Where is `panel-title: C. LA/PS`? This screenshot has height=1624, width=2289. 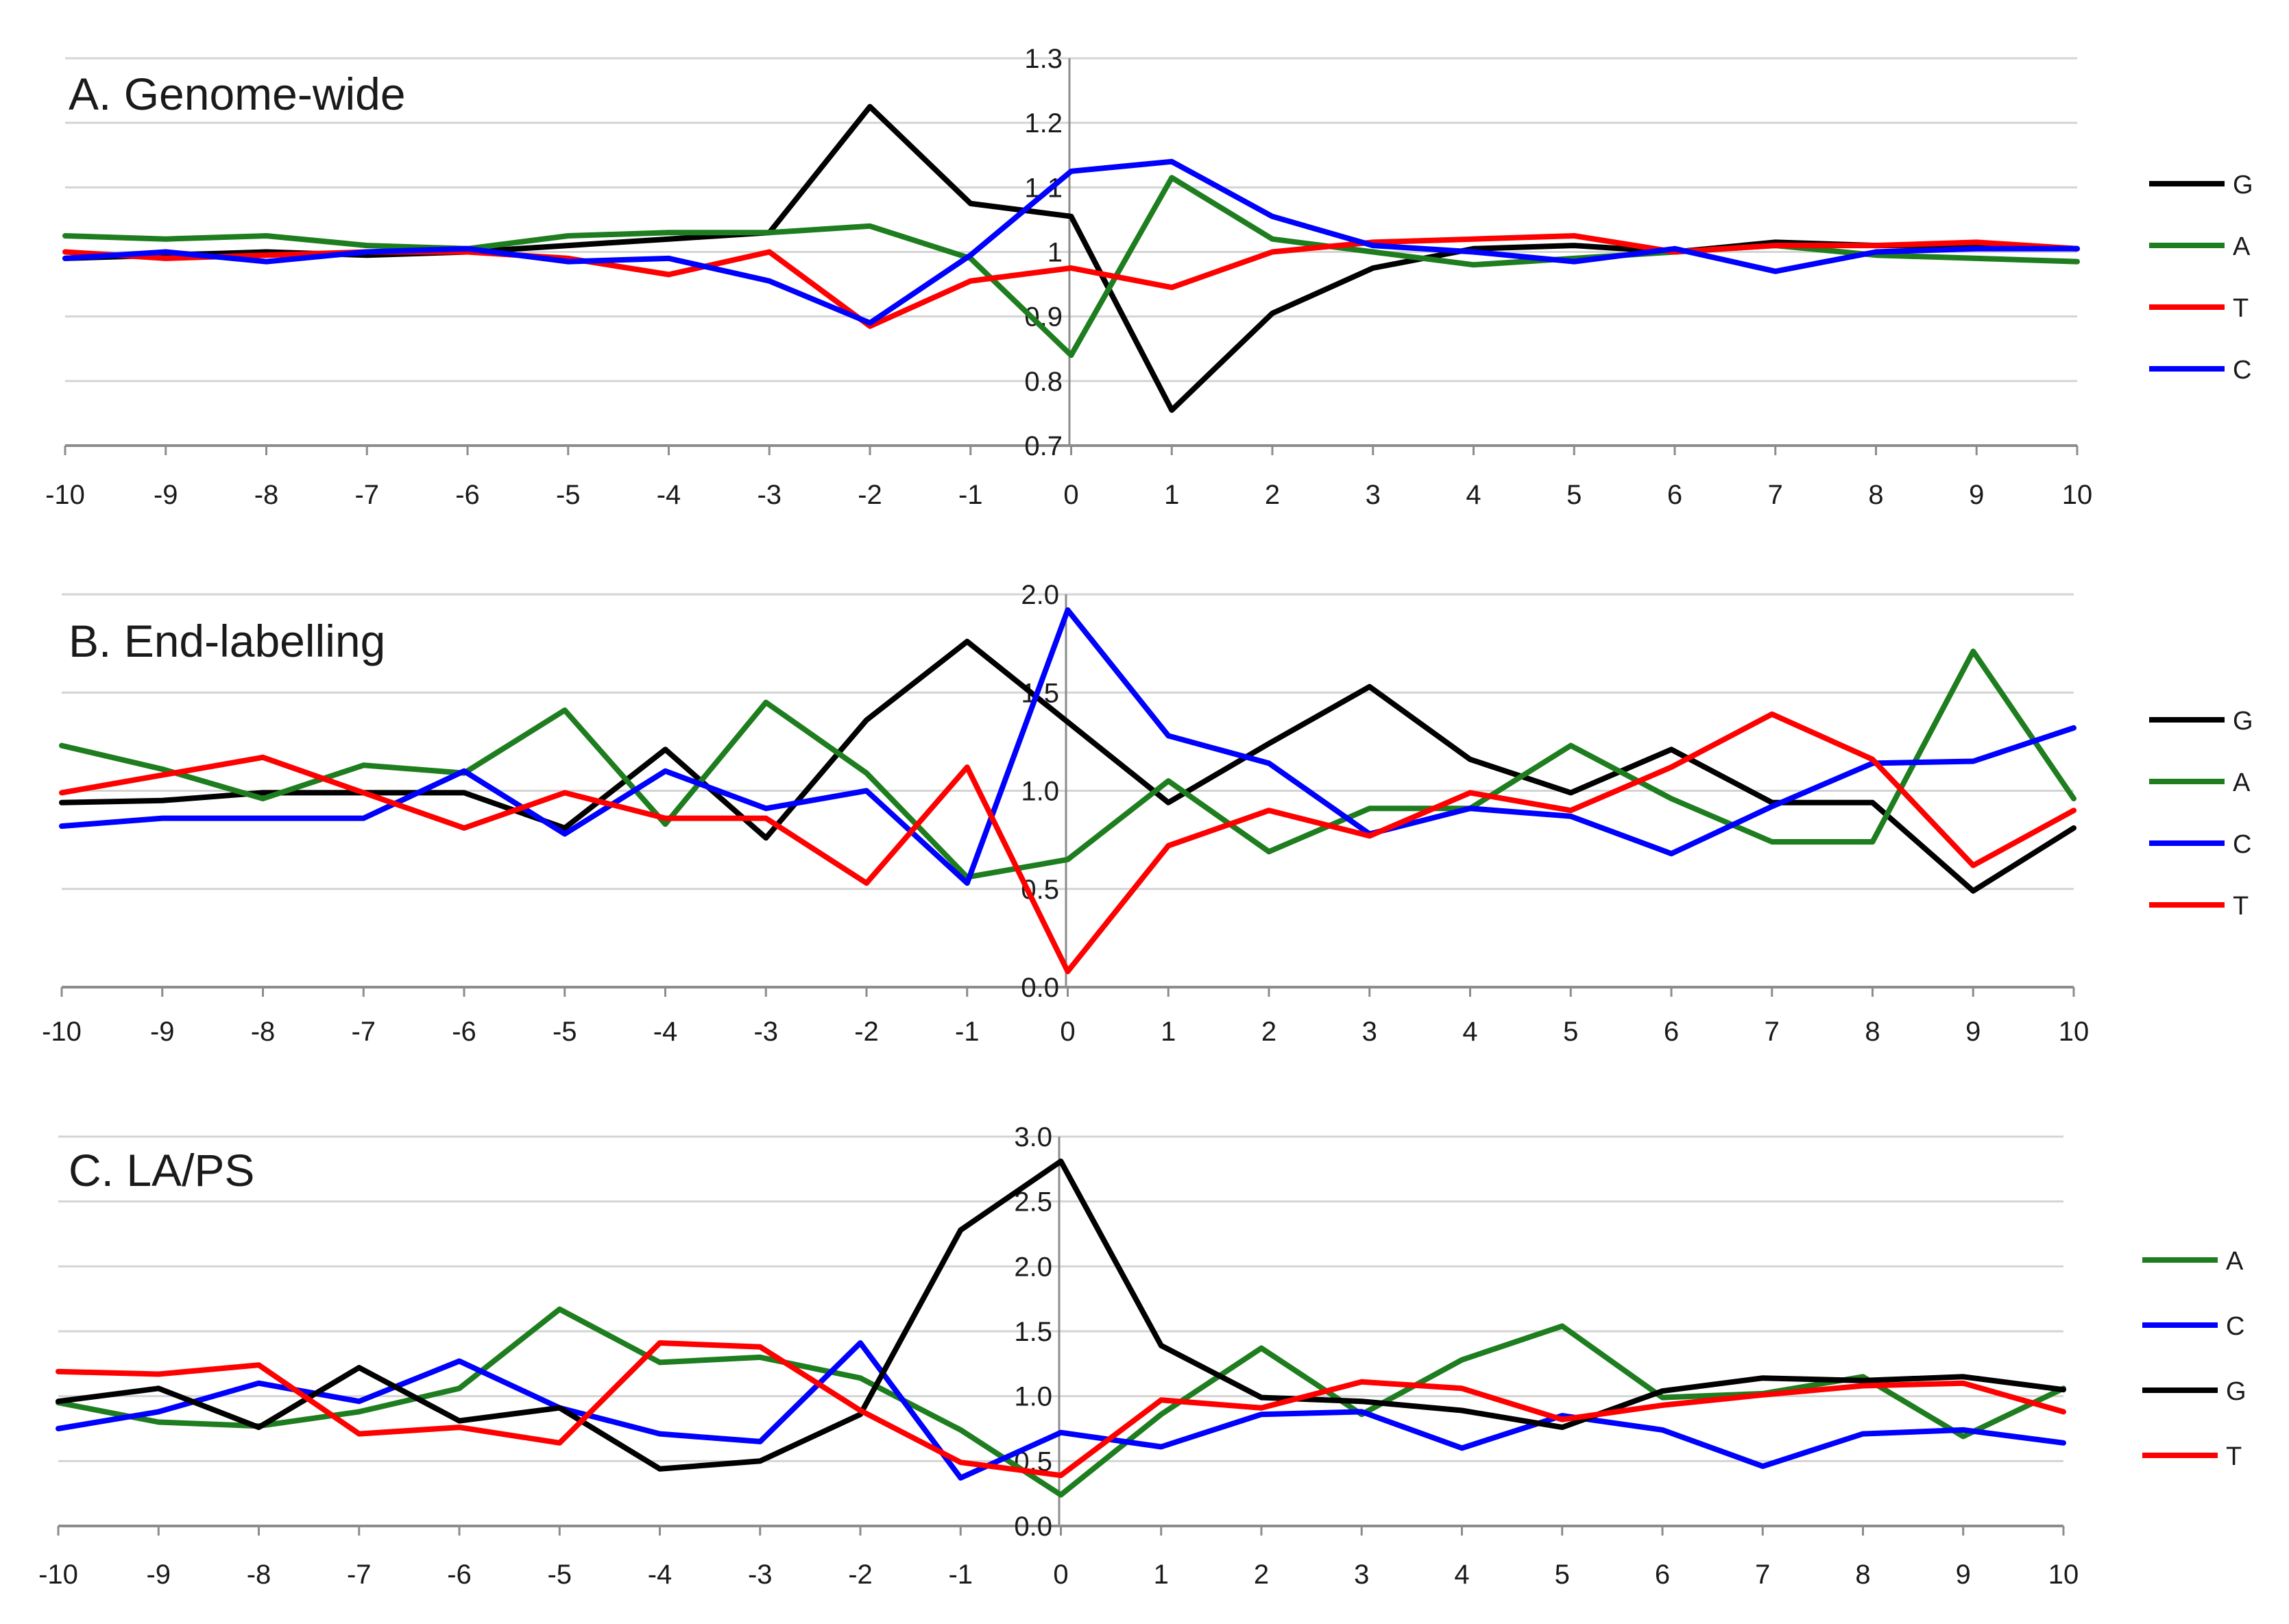 panel-title: C. LA/PS is located at coordinates (161, 1170).